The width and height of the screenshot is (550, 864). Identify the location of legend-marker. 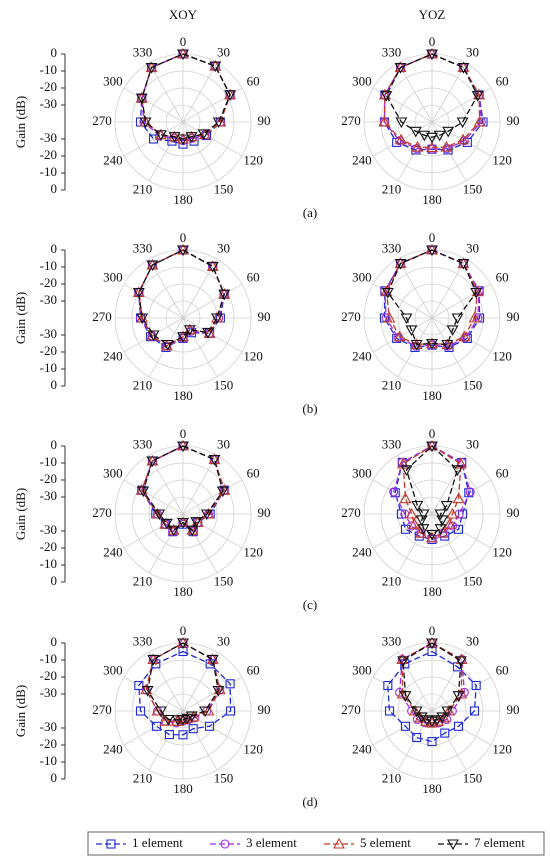
(339, 843).